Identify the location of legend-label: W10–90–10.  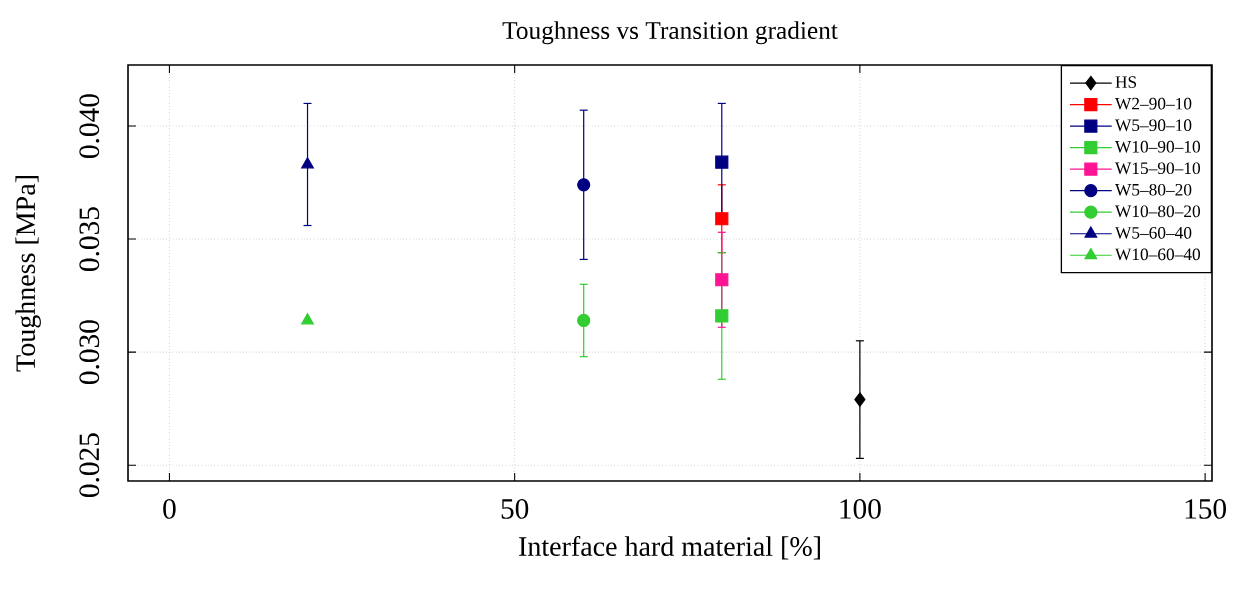
(1158, 146).